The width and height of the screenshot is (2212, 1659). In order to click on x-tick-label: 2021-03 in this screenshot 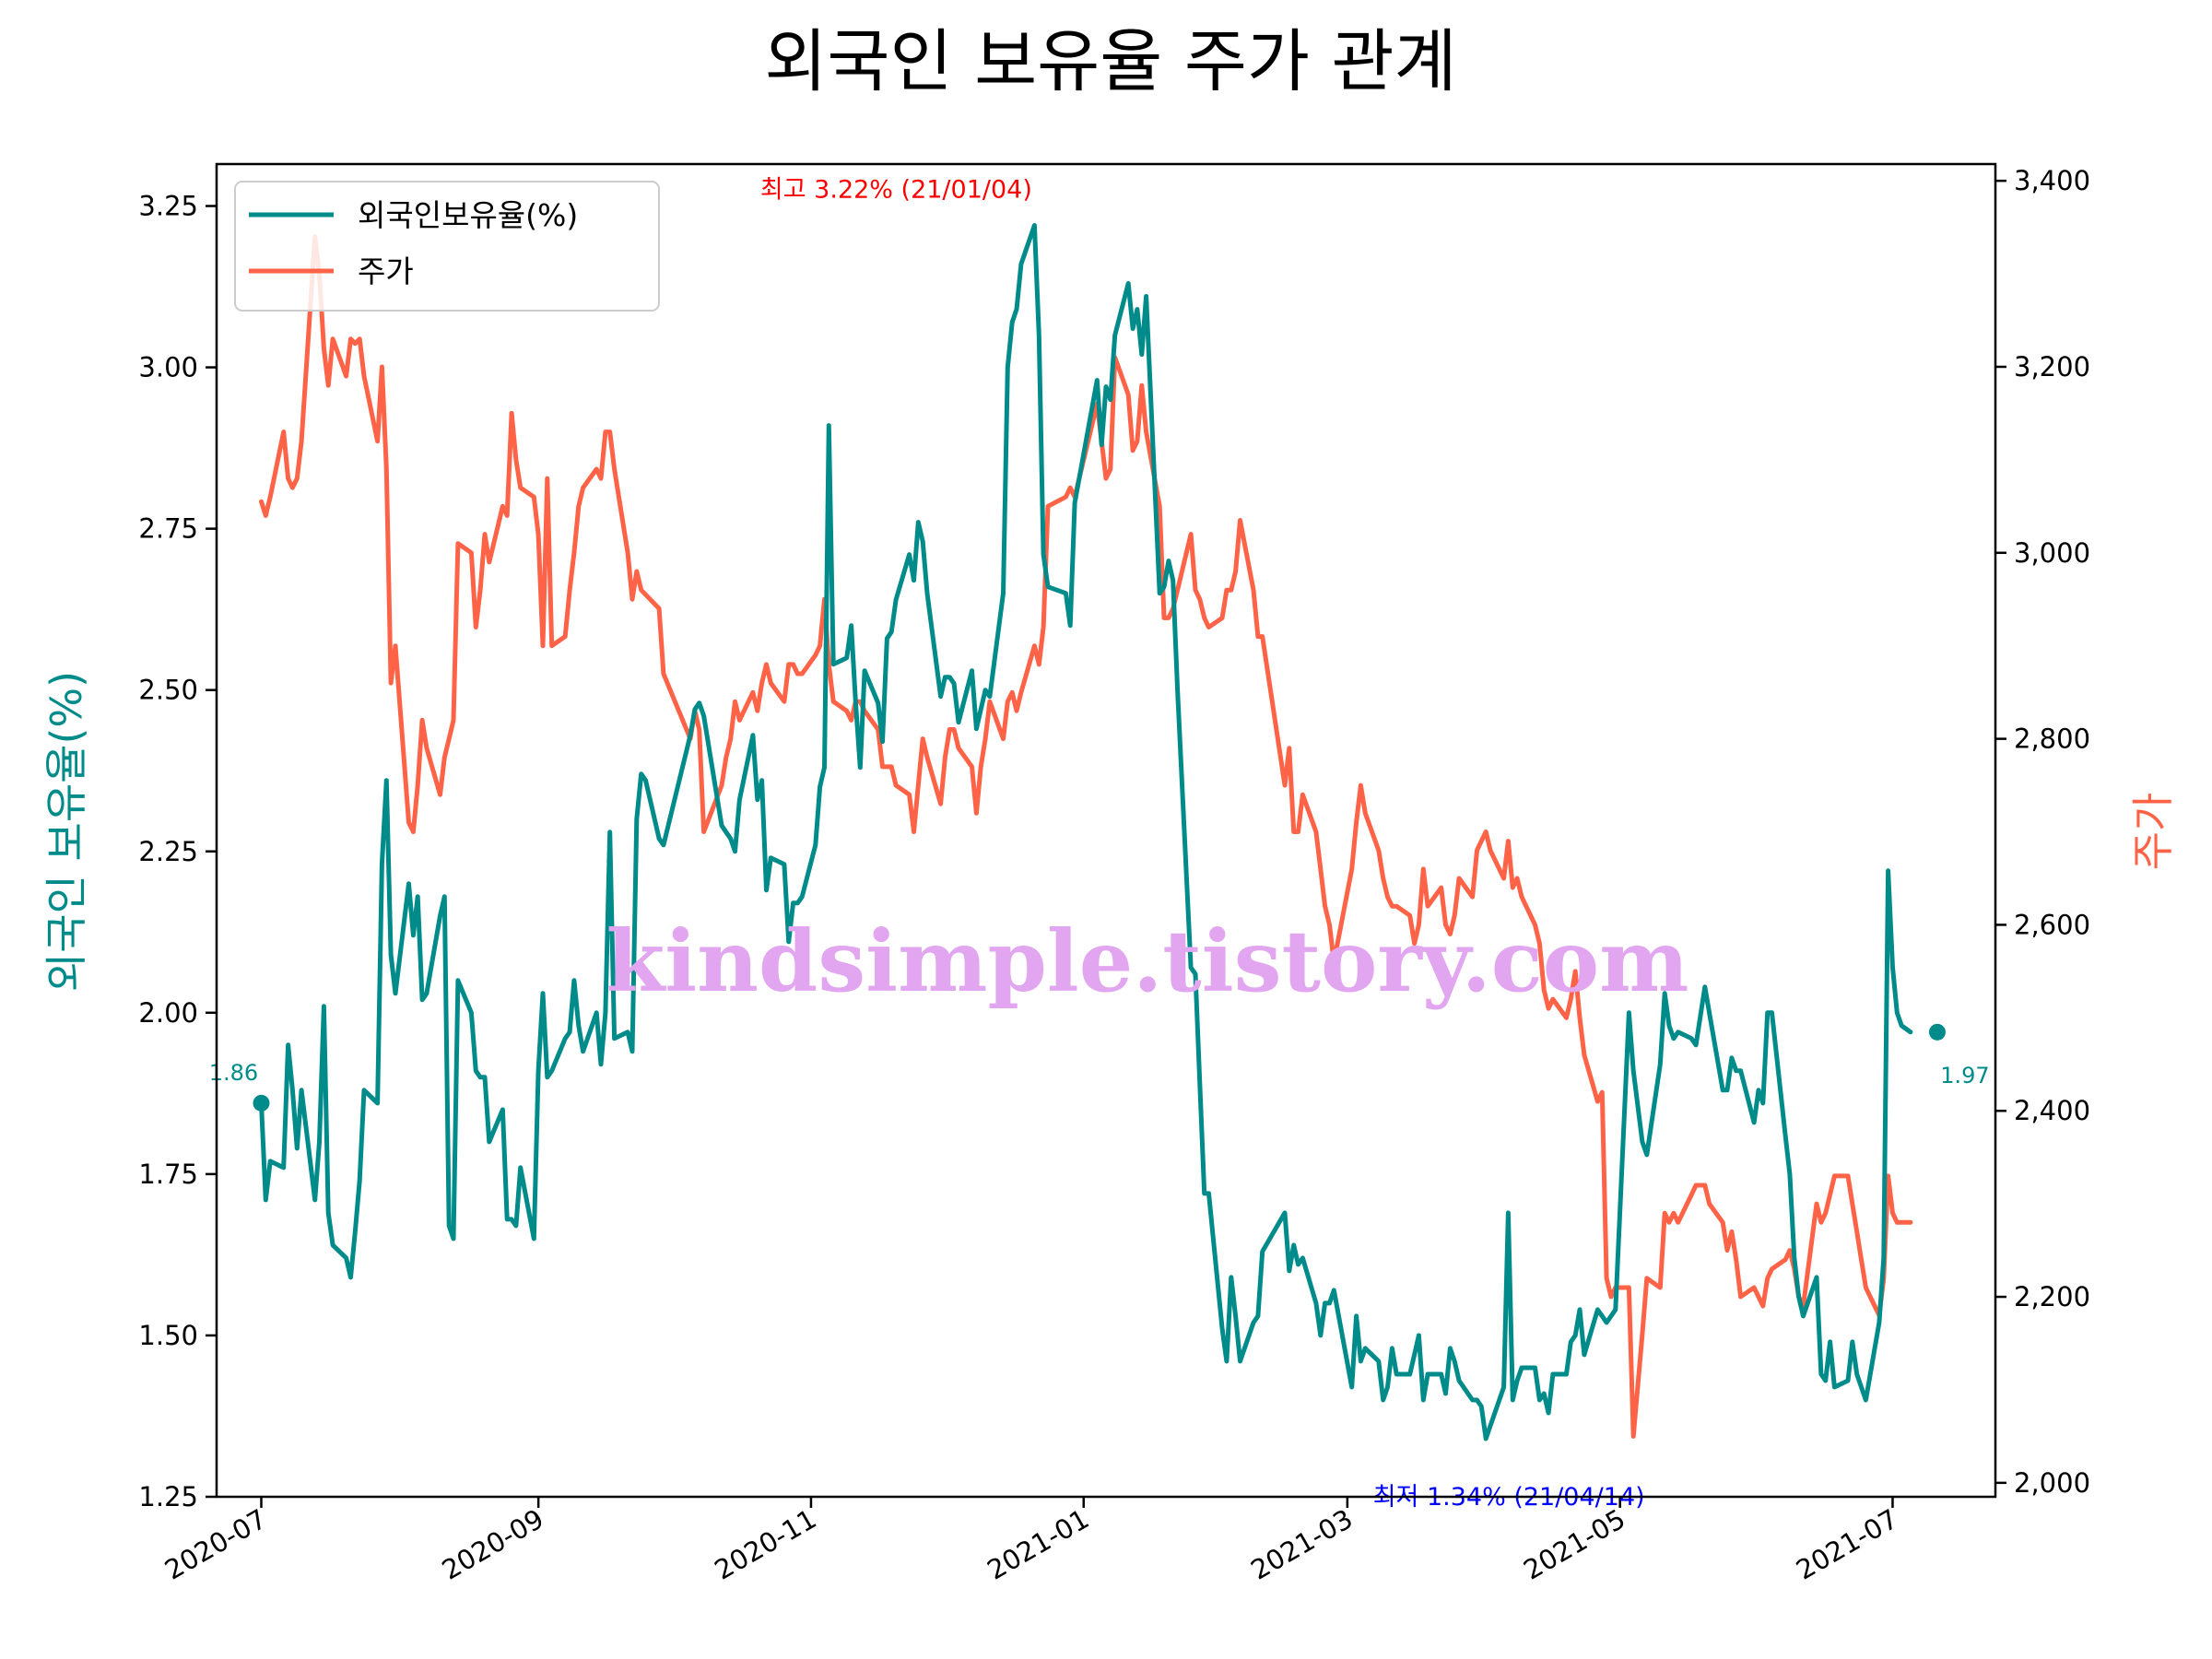, I will do `click(1301, 1544)`.